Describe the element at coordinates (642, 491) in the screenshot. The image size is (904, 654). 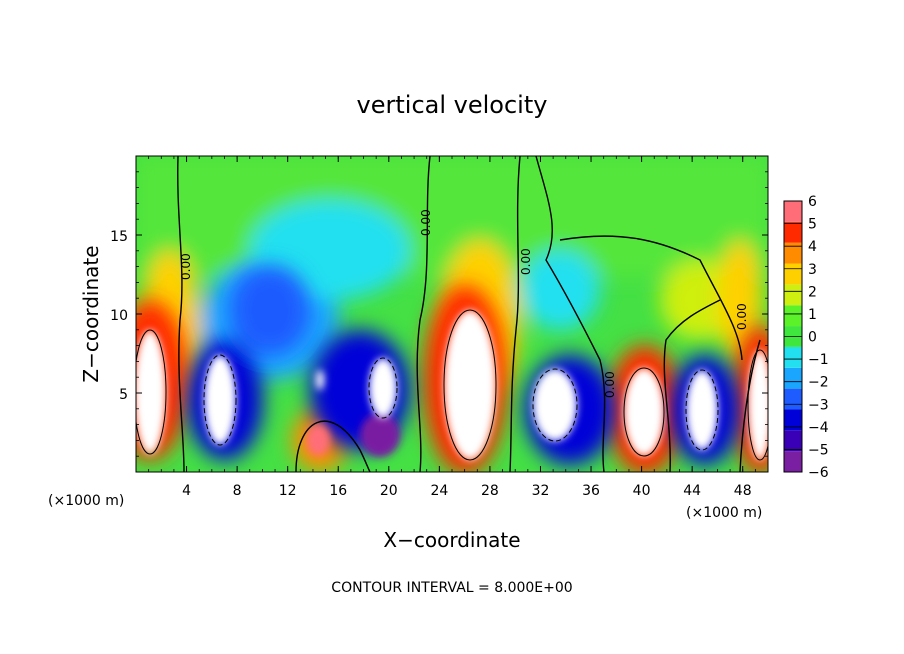
I see `x-tick-label: 40` at that location.